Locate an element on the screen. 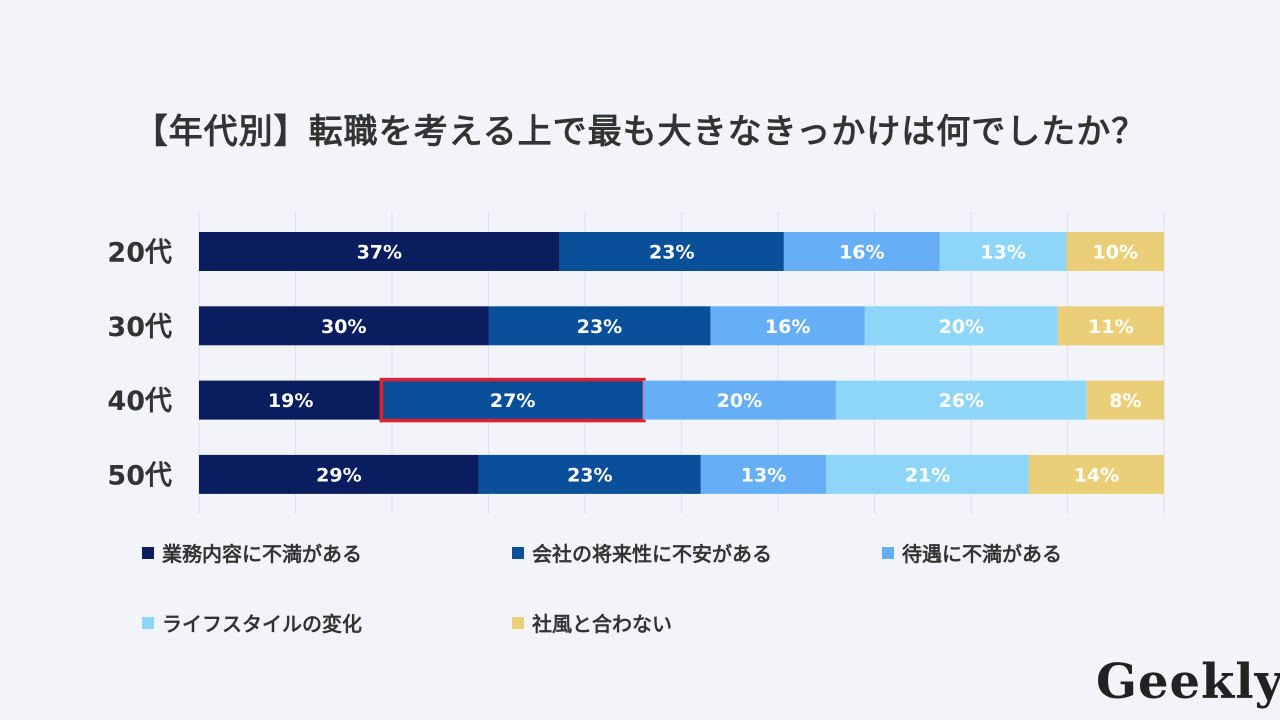 This screenshot has width=1280, height=720. legend-item-2: 待遇に不満がある is located at coordinates (972, 552).